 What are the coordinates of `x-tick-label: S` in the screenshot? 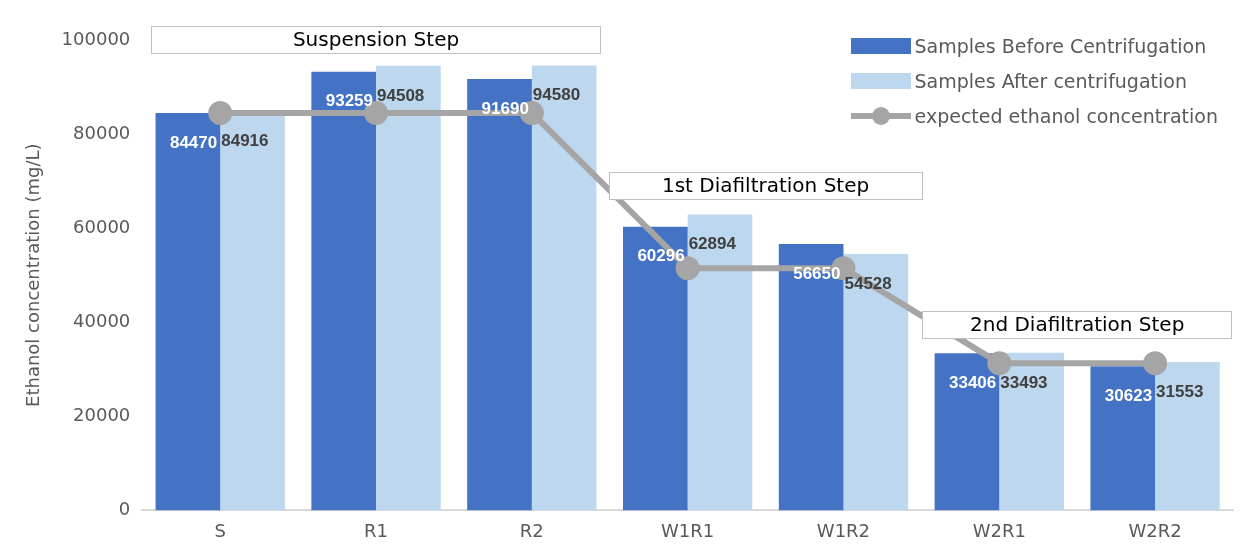 It's located at (220, 530).